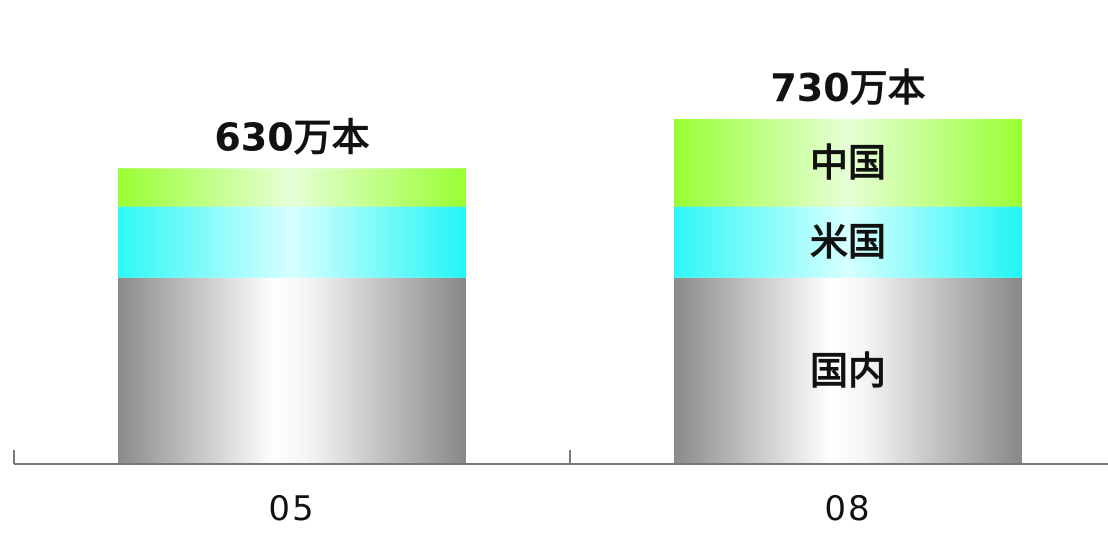  Describe the element at coordinates (291, 137) in the screenshot. I see `total-label-05: 630万本` at that location.